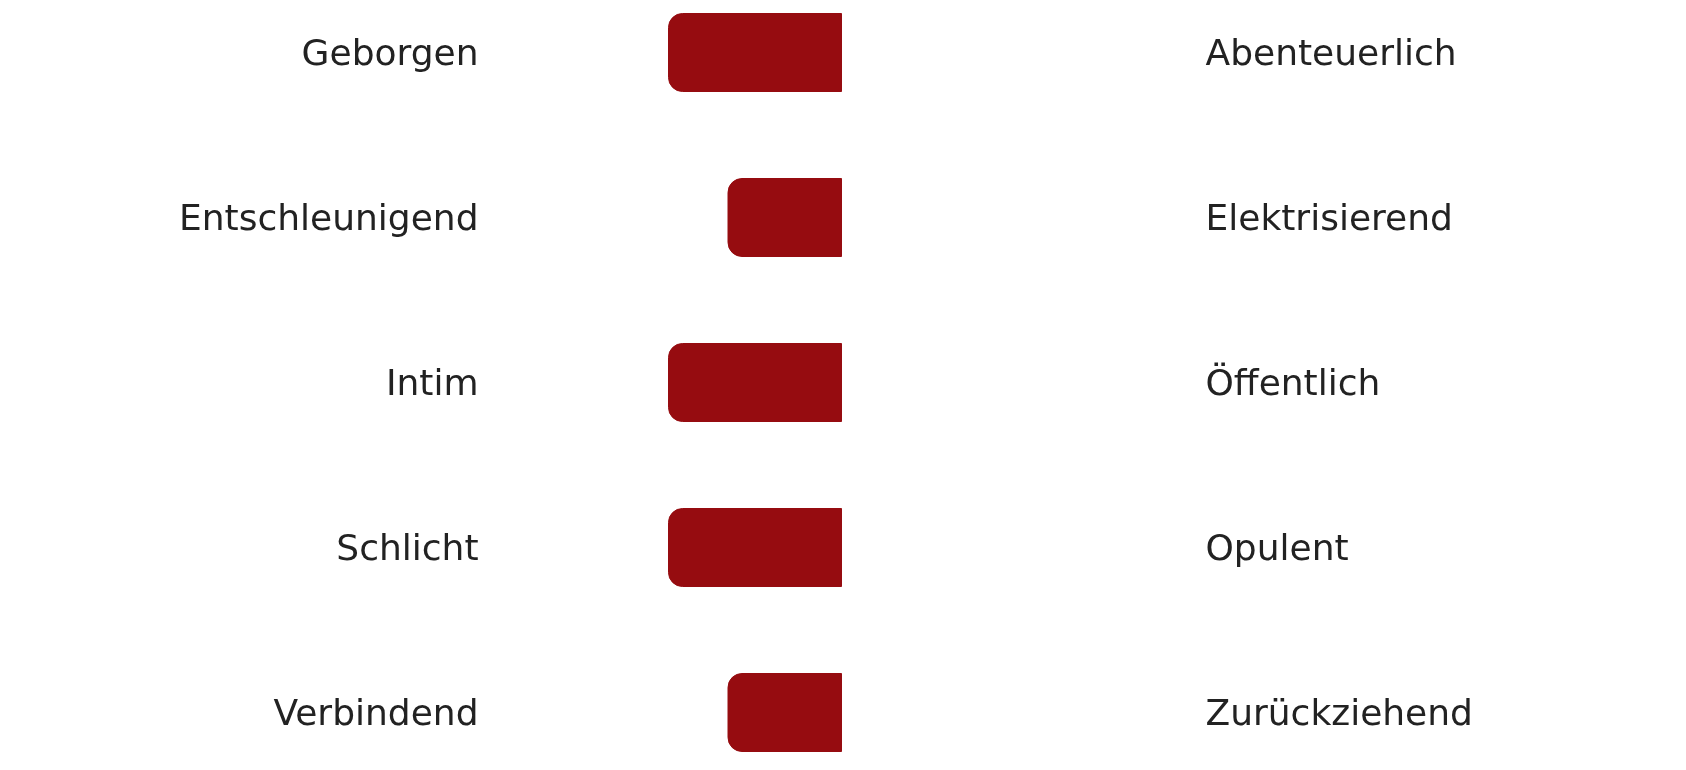 The width and height of the screenshot is (1686, 770). Describe the element at coordinates (1293, 382) in the screenshot. I see `text: Öffentlich` at that location.